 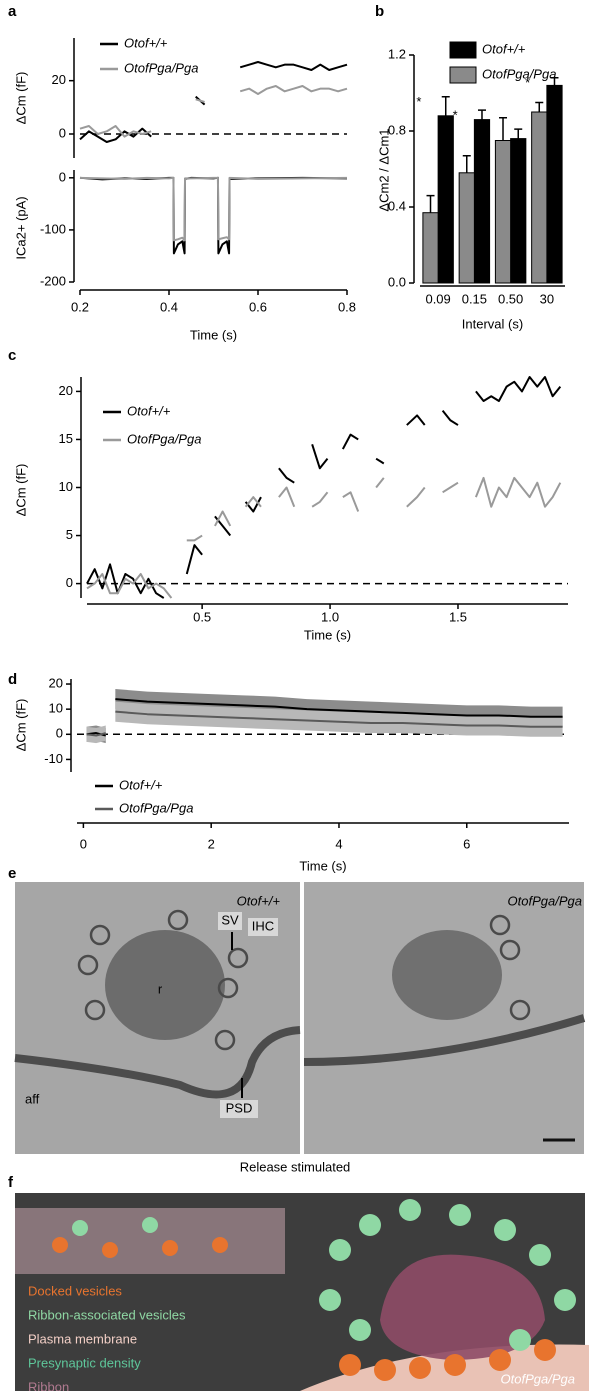 I want to click on legend-label: Docked vesicles, so click(x=75, y=1290).